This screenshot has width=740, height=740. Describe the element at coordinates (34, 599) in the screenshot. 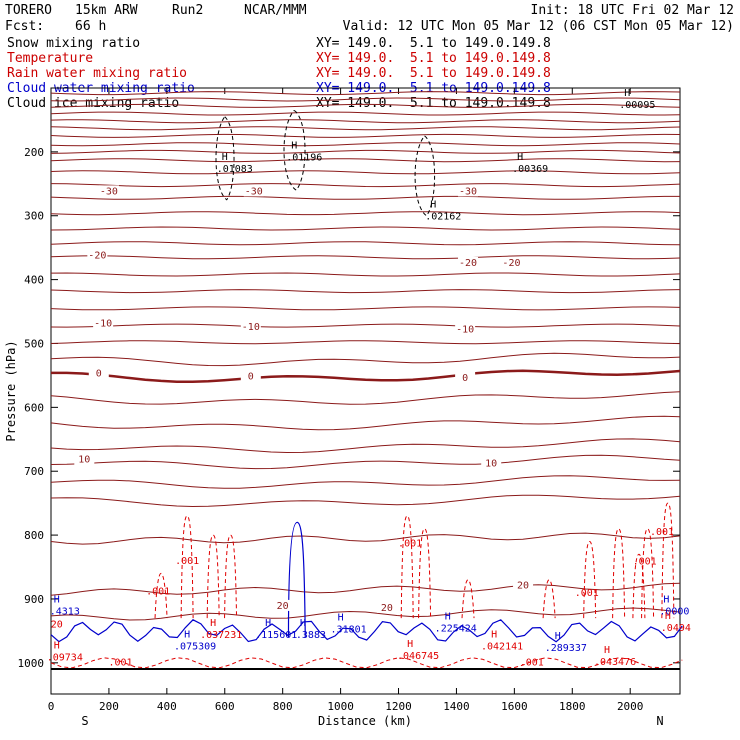

I see `y-tick-label: 900` at that location.